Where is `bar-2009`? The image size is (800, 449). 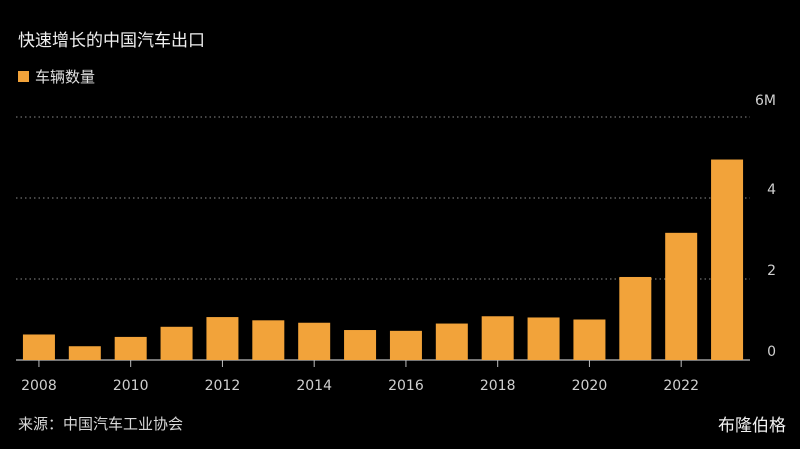 bar-2009 is located at coordinates (84, 353).